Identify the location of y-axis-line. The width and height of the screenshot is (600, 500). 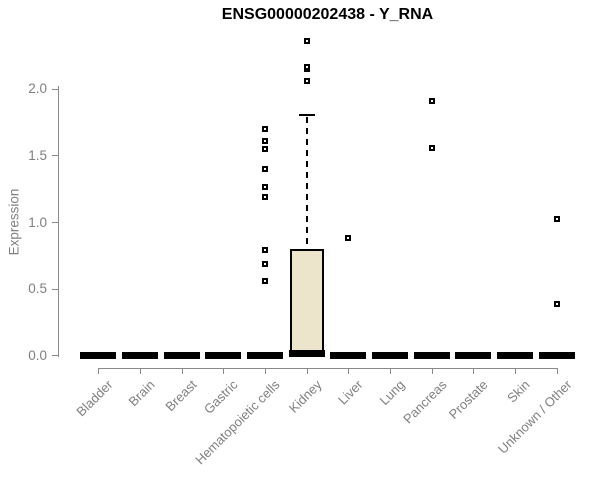
(58, 221).